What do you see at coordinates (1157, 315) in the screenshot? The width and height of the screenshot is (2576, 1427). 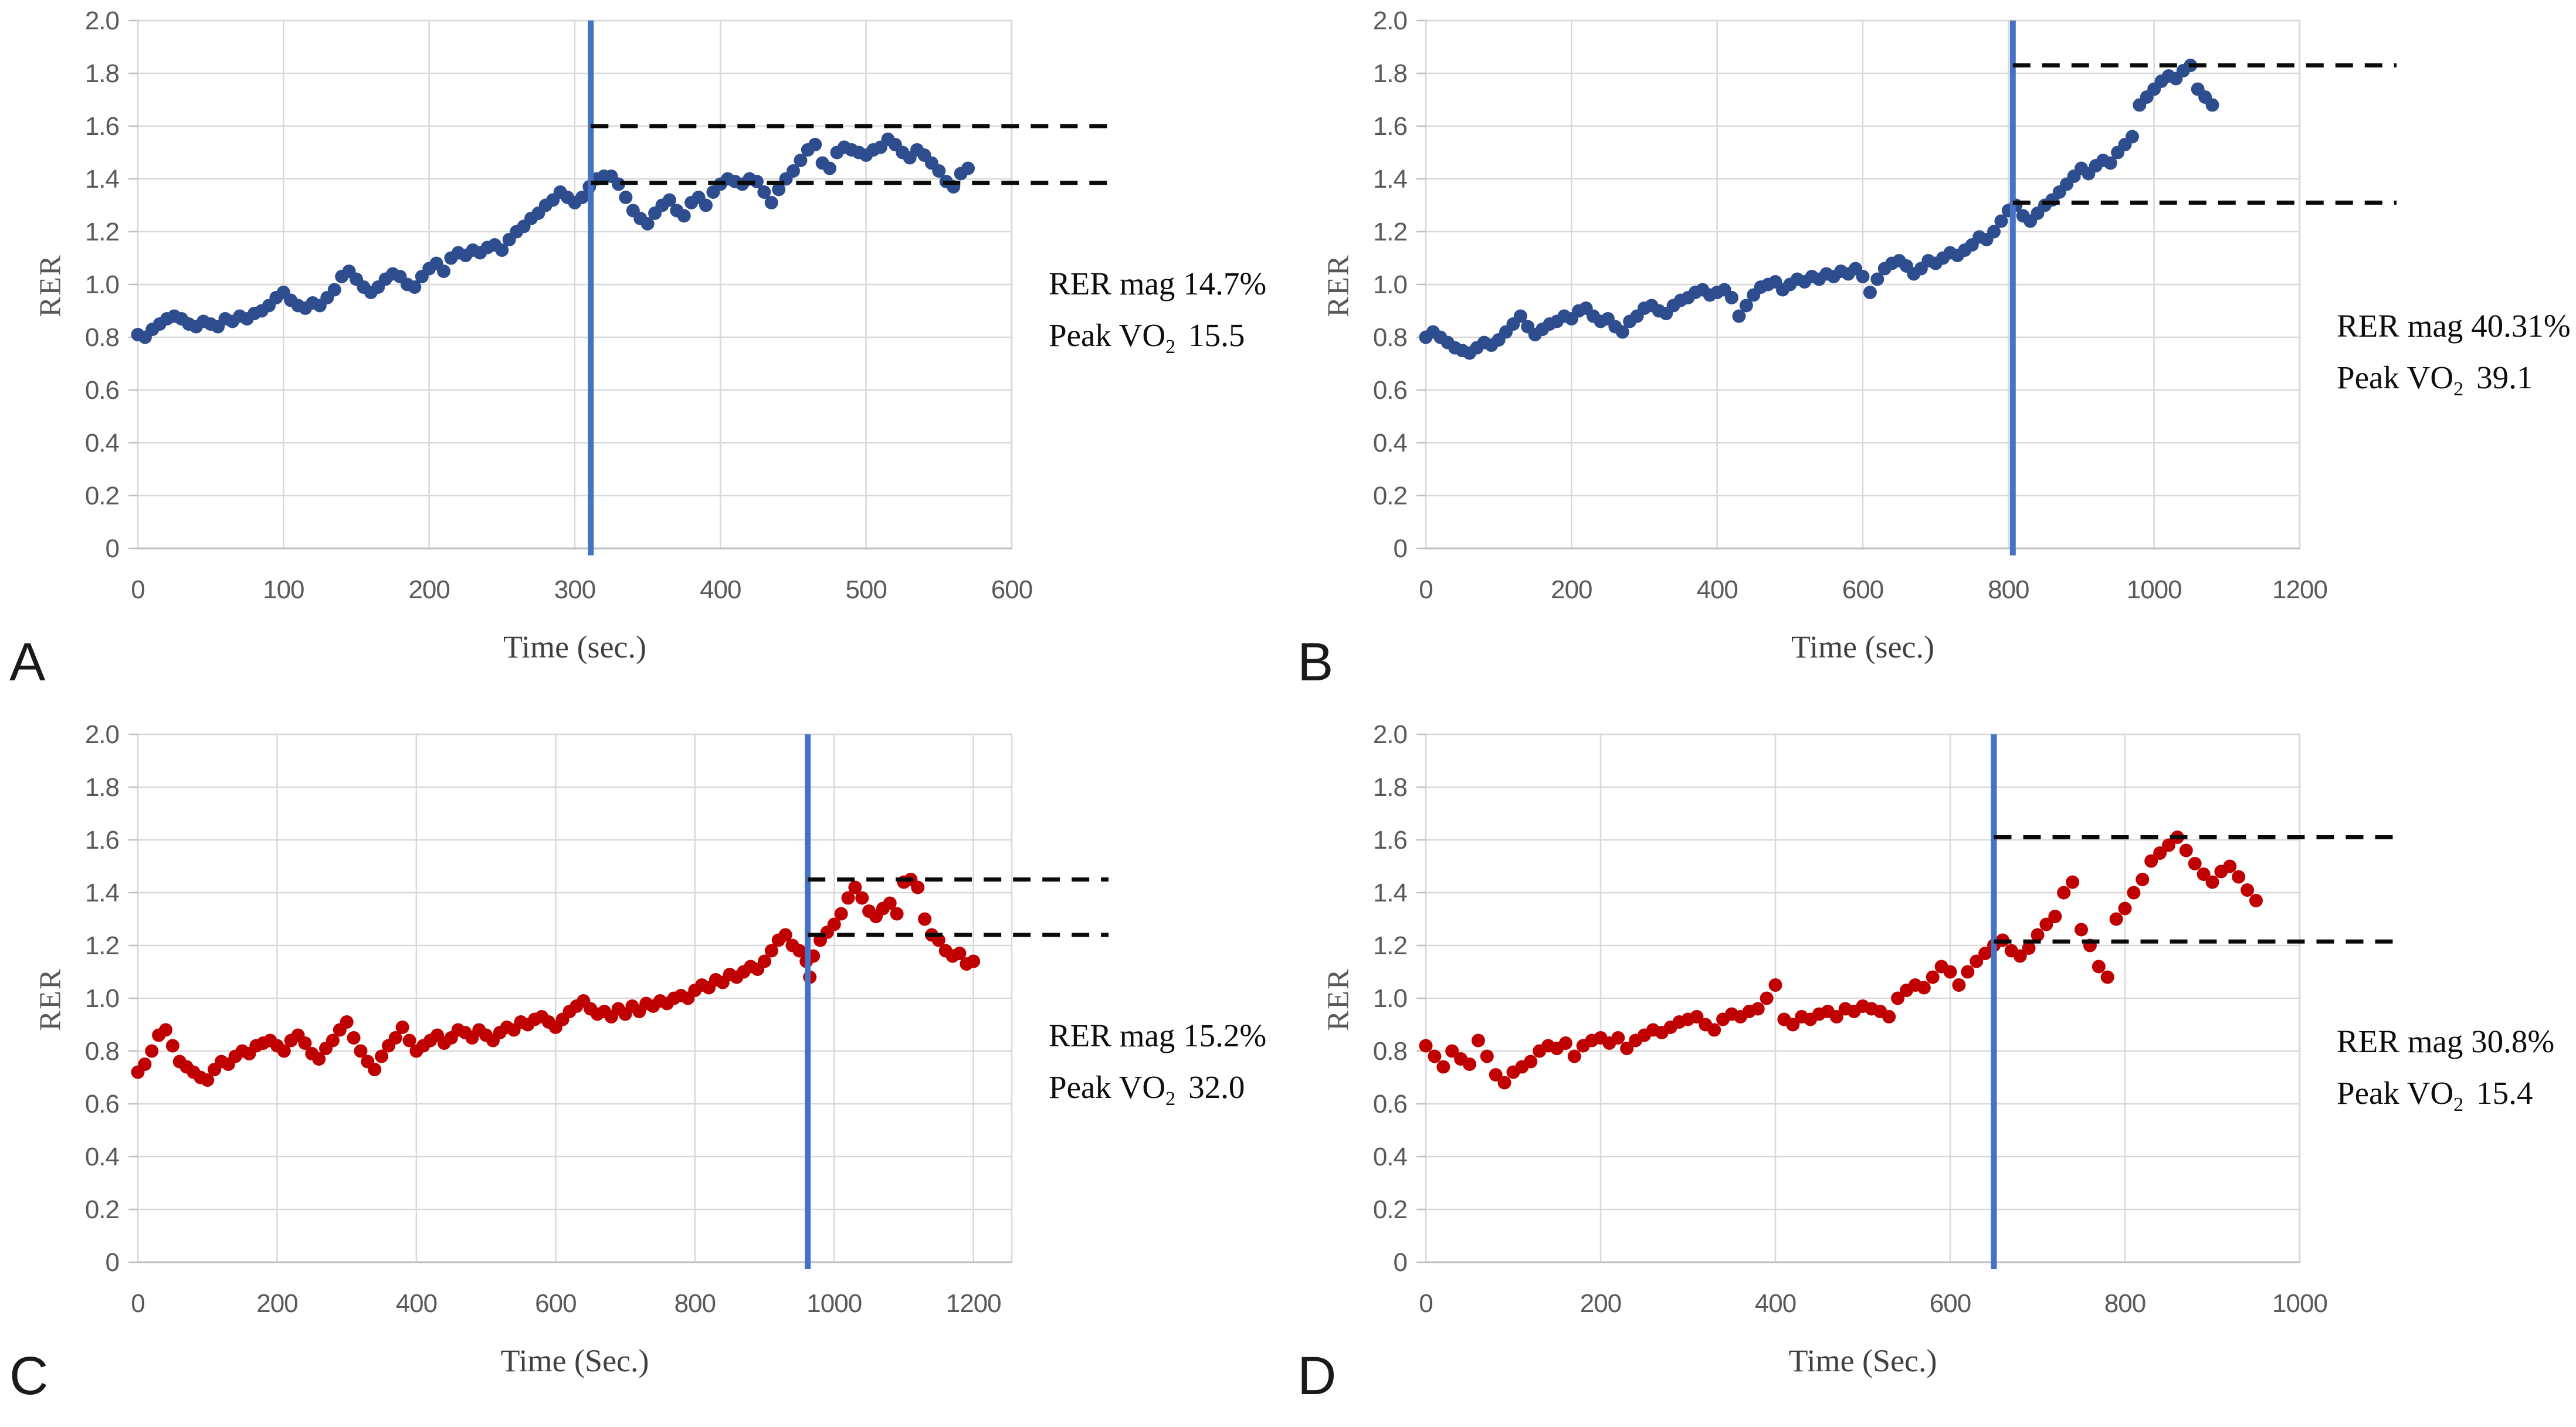 I see `annotation-block: RER mag 14.7% Peak VO2 15.5` at bounding box center [1157, 315].